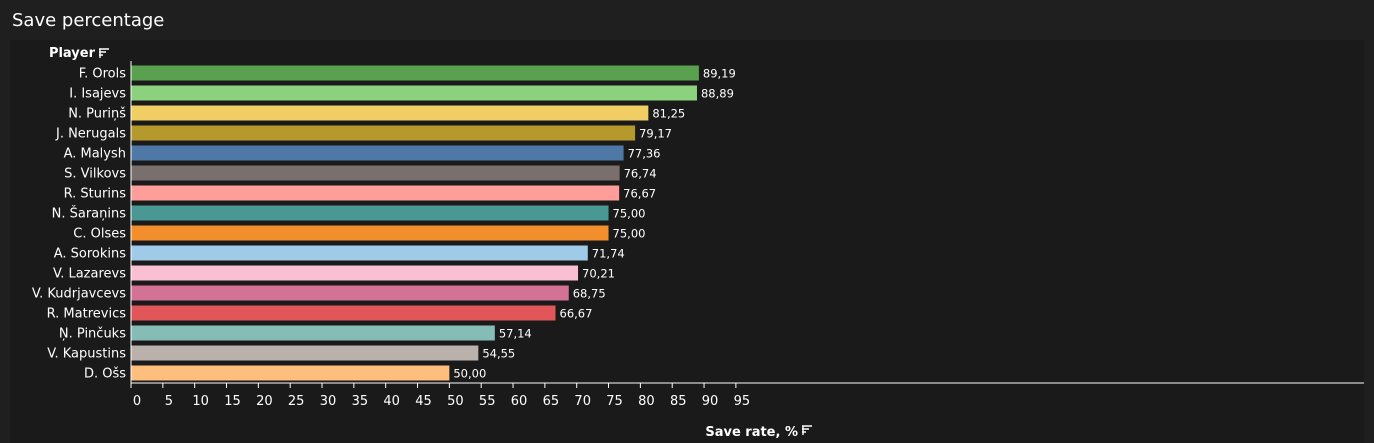  What do you see at coordinates (655, 134) in the screenshot?
I see `value-label: 79,17` at bounding box center [655, 134].